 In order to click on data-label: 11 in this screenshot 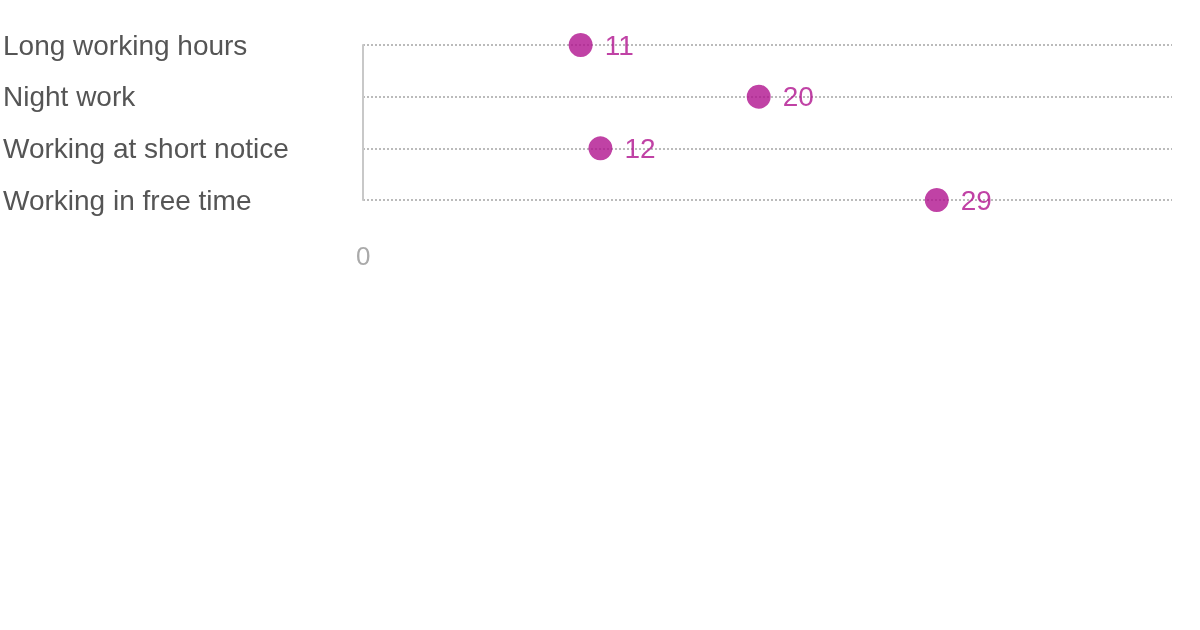, I will do `click(619, 45)`.